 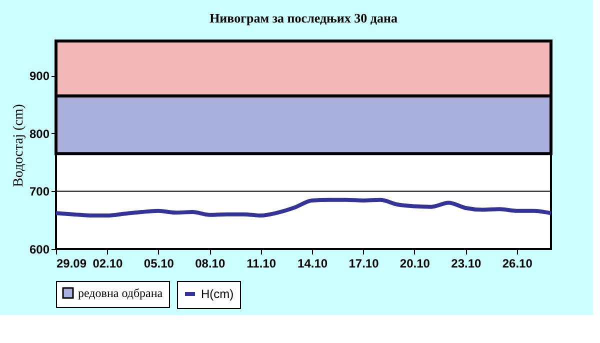 I want to click on legend-label: редовна одбрана, so click(x=121, y=293).